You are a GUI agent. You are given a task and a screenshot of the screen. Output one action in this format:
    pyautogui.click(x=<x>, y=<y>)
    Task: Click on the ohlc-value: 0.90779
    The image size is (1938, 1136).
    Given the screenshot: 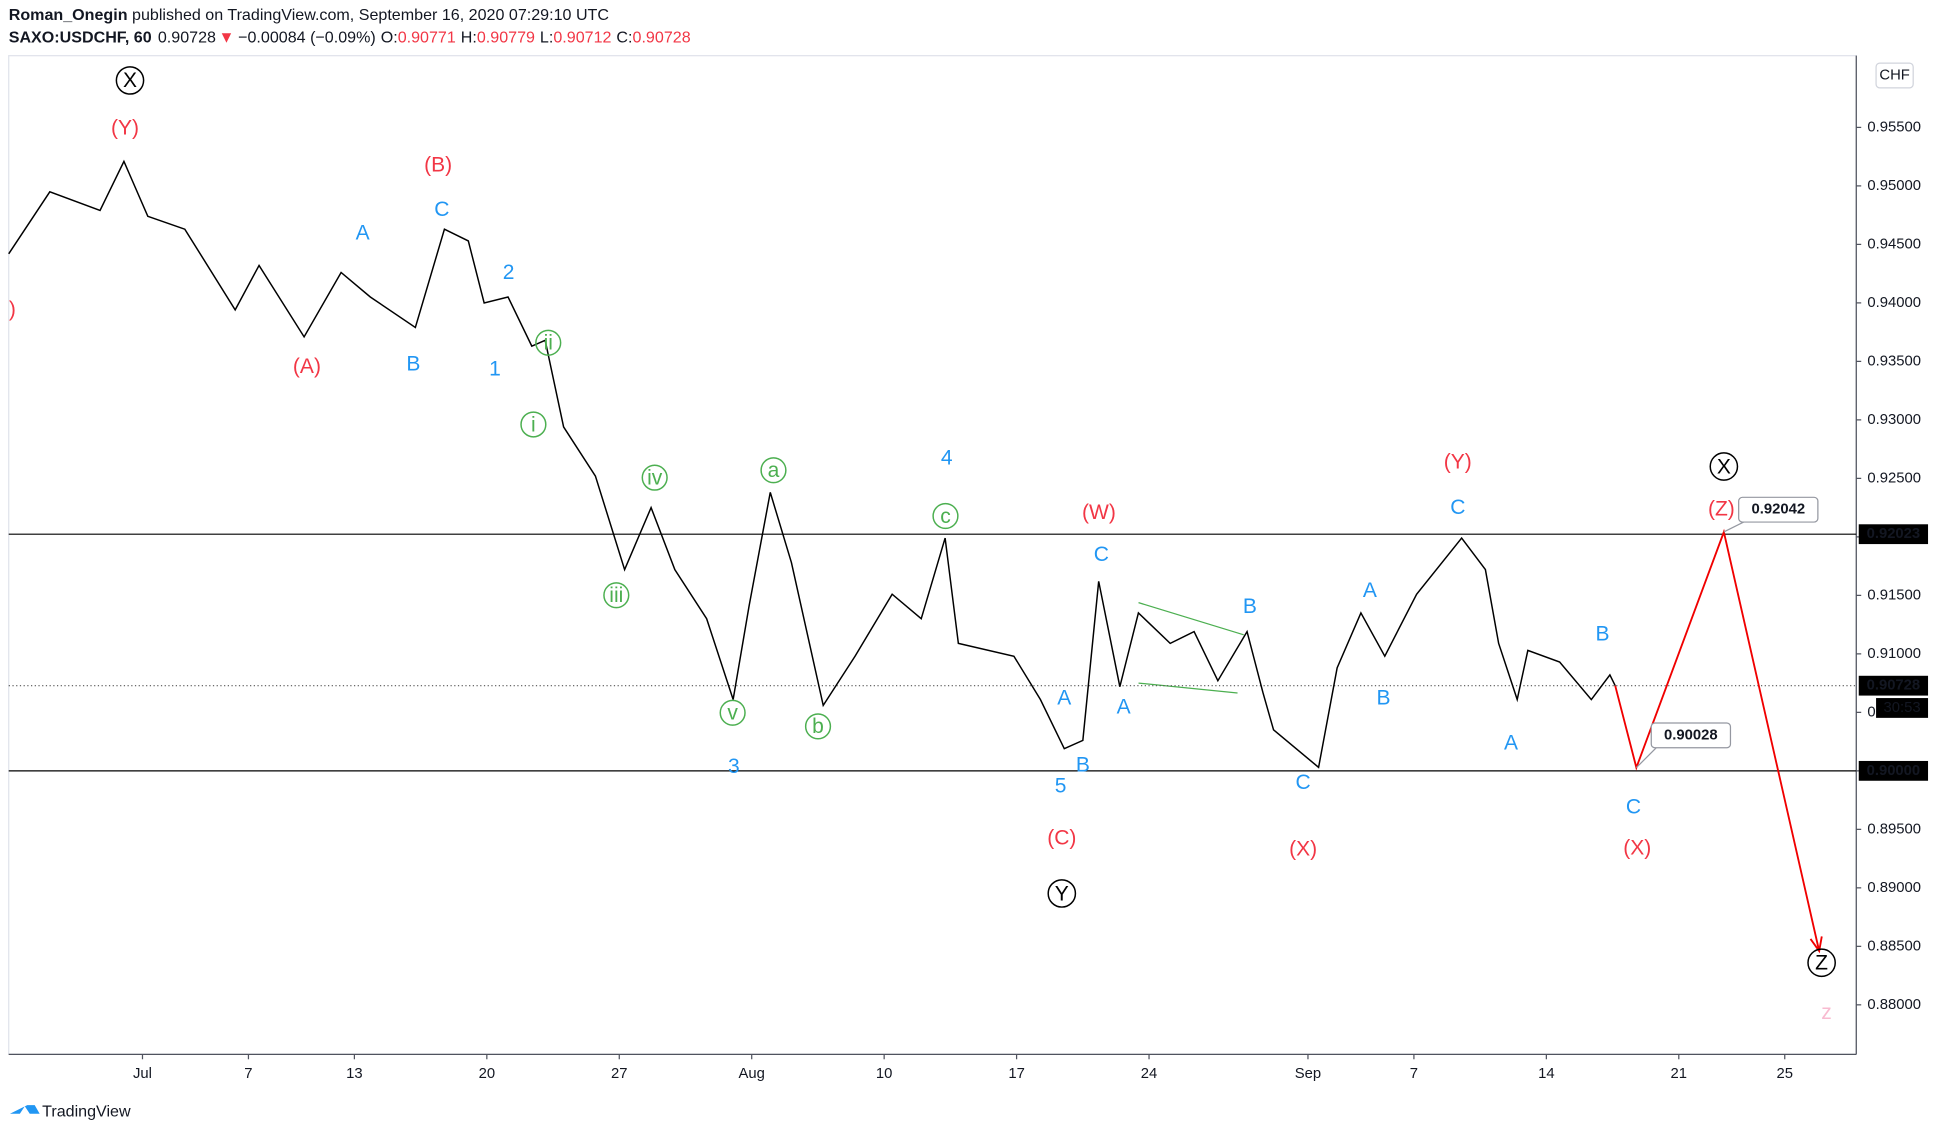 What is the action you would take?
    pyautogui.click(x=506, y=38)
    